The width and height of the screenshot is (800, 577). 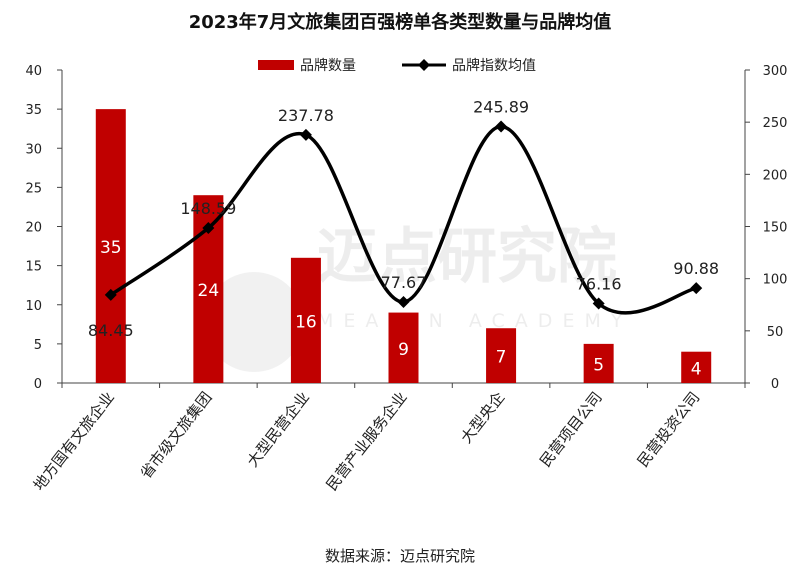 What do you see at coordinates (111, 330) in the screenshot?
I see `line-value-label: 84.45` at bounding box center [111, 330].